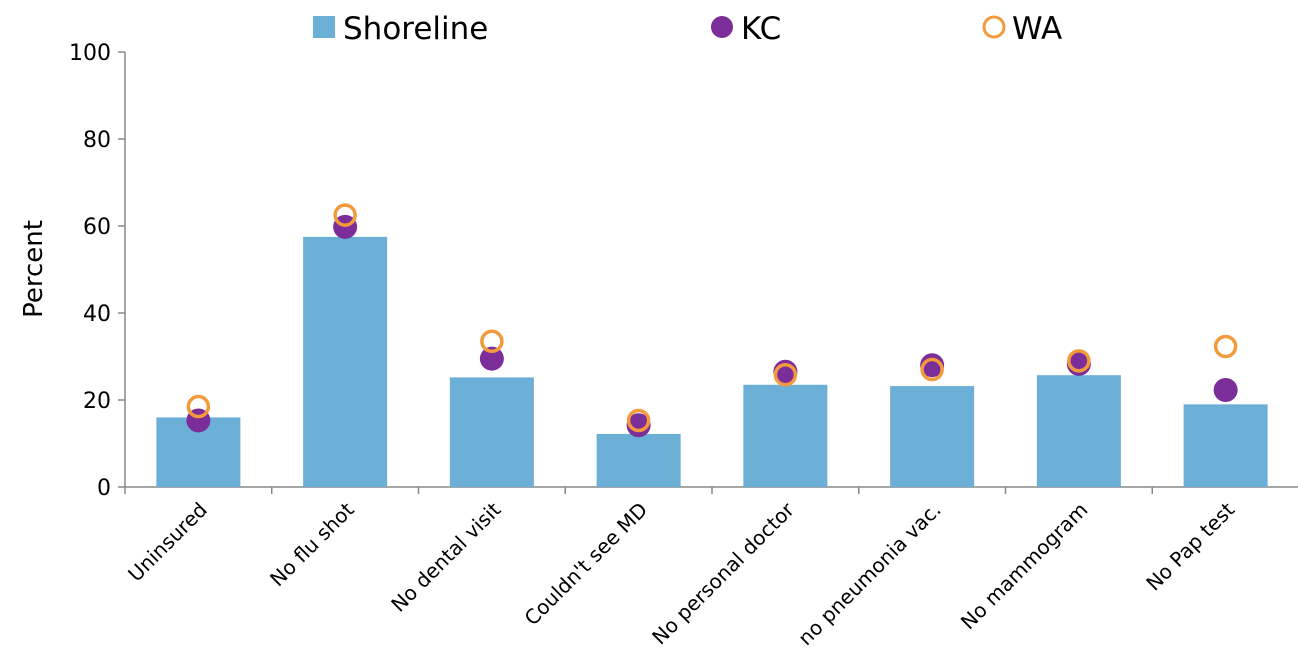 The height and width of the screenshot is (671, 1298). Describe the element at coordinates (723, 573) in the screenshot. I see `category-label: No personal doctor` at that location.